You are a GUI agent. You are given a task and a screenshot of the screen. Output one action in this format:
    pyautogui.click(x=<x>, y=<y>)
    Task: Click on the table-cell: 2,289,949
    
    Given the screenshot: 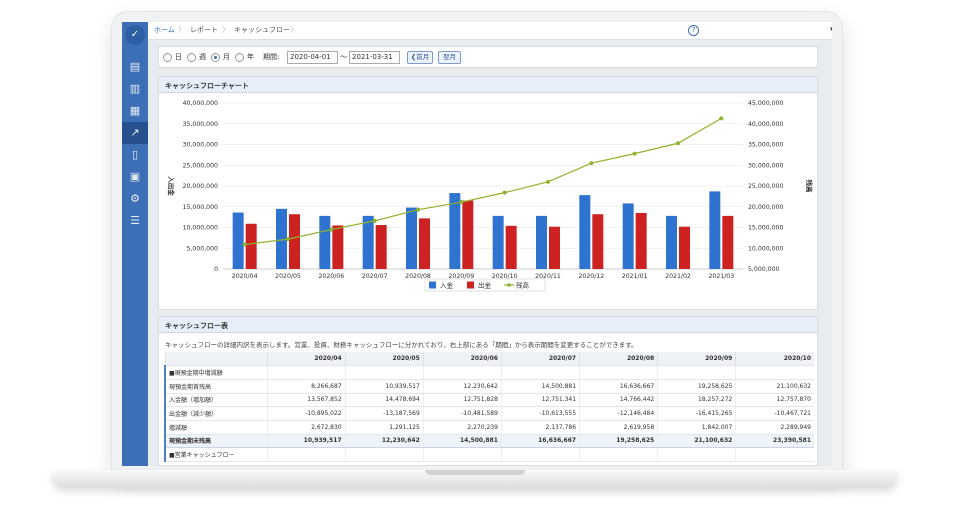 What is the action you would take?
    pyautogui.click(x=774, y=427)
    